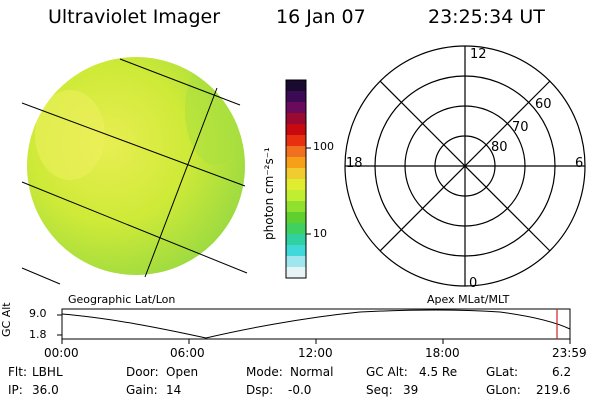 Image resolution: width=600 pixels, height=400 pixels. I want to click on time-tick-0000: 00:00, so click(61, 353).